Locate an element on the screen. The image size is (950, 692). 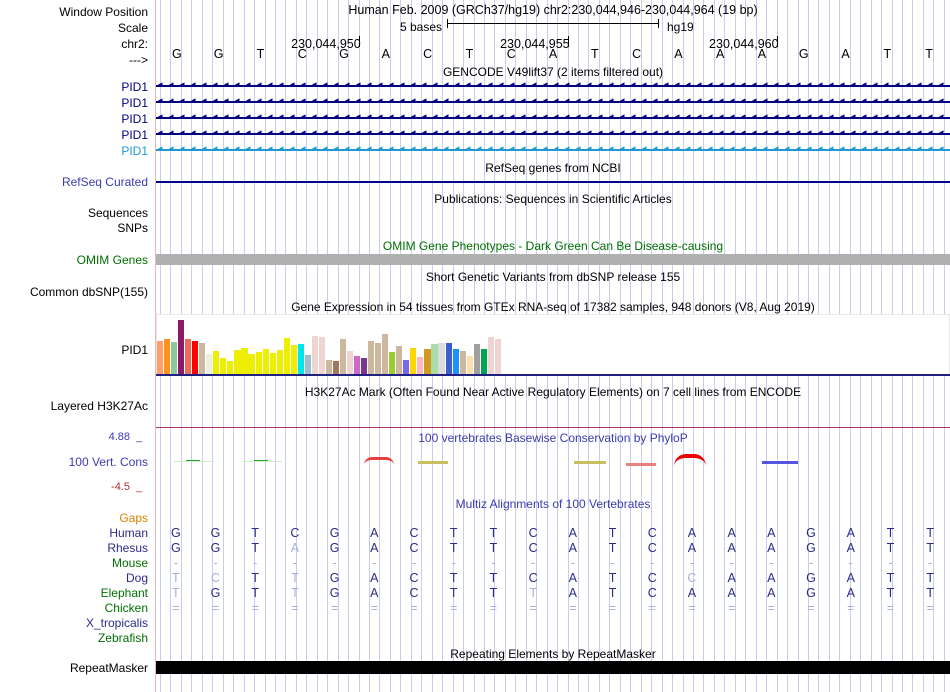
omim-genes-label: OMIM Genes is located at coordinates (112, 260).